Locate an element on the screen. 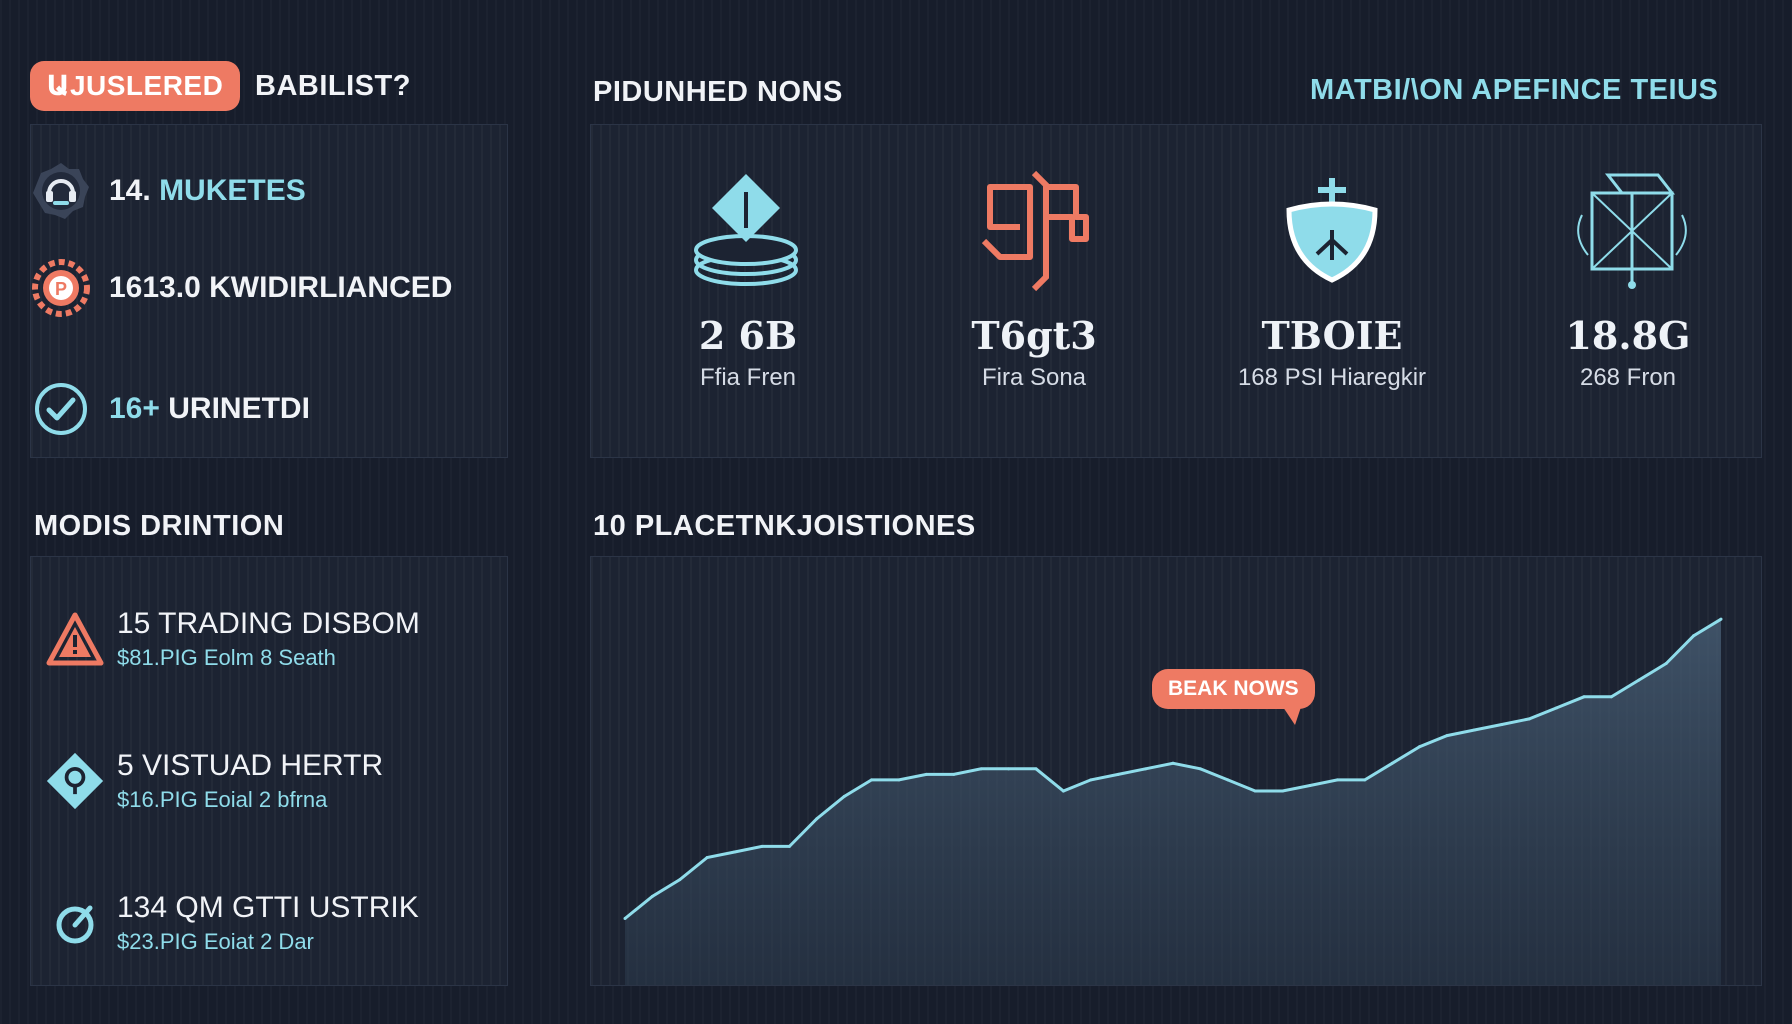 The image size is (1792, 1024). summary-row: 16+ URINETDI is located at coordinates (170, 409).